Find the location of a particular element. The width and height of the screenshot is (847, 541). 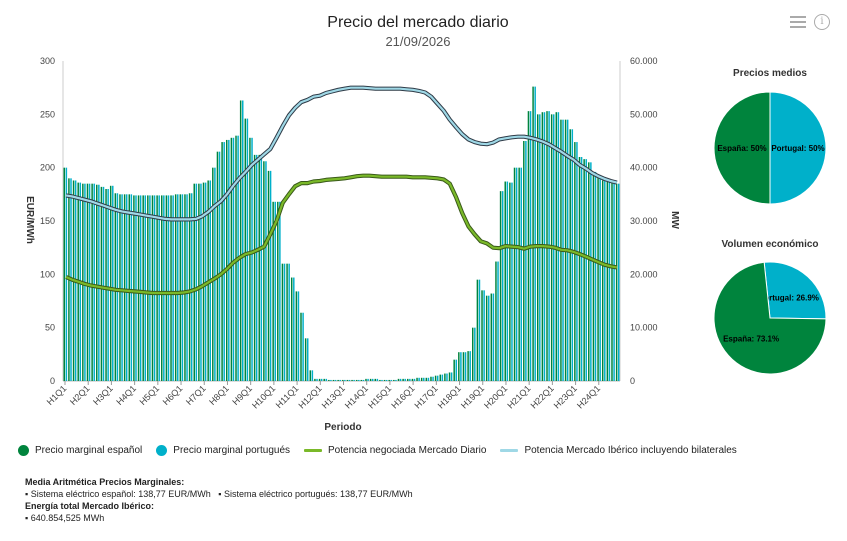

y-tick-label: 100 is located at coordinates (47, 274).